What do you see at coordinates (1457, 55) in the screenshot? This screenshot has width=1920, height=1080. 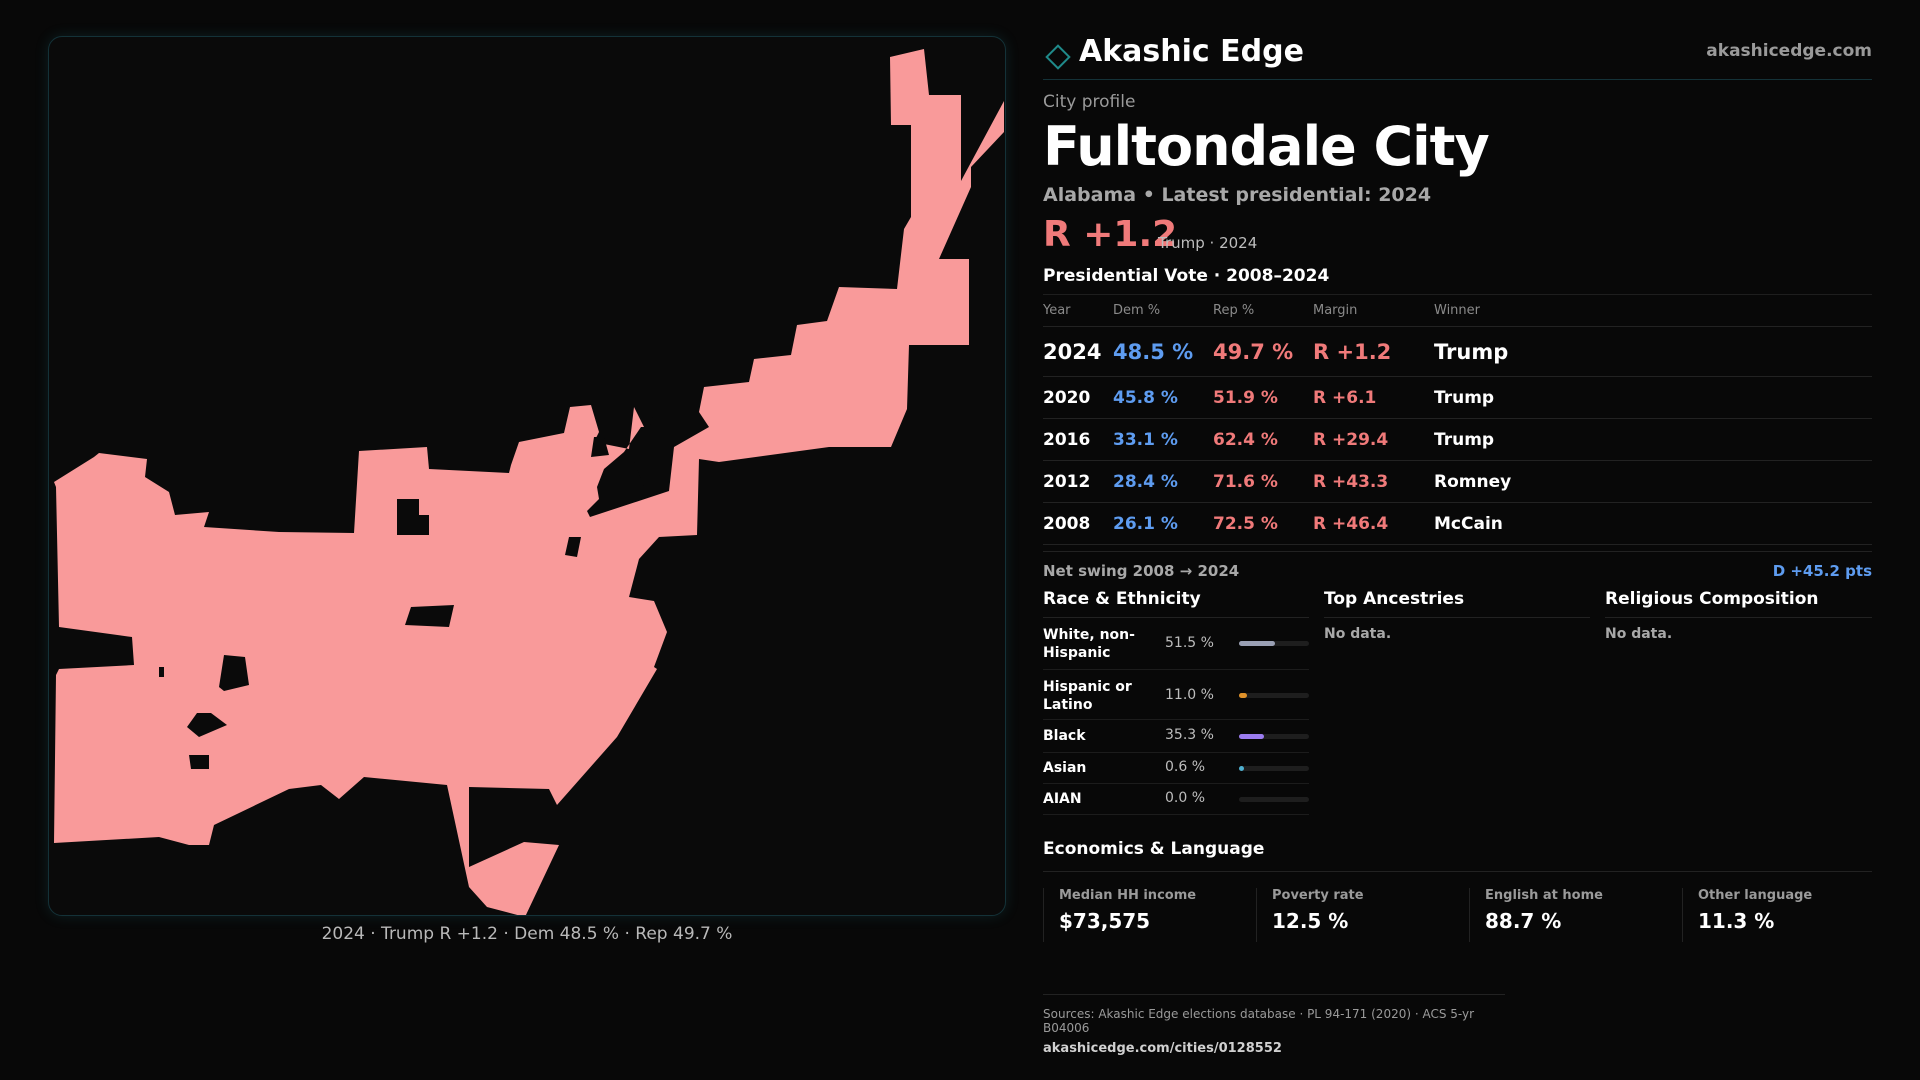 I see `brand-header: Akashic Edge akashicedge.com` at bounding box center [1457, 55].